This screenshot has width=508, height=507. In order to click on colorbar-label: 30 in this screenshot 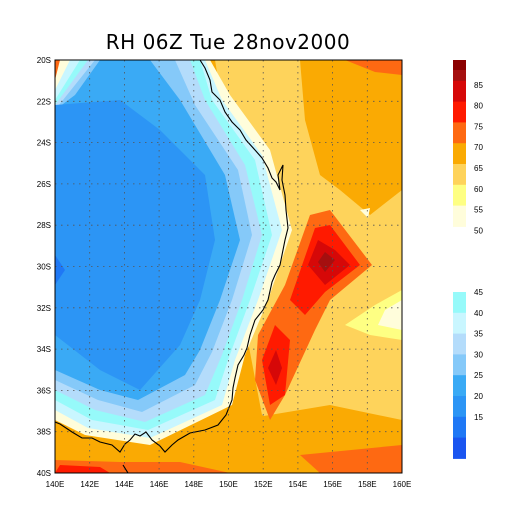, I will do `click(478, 354)`.